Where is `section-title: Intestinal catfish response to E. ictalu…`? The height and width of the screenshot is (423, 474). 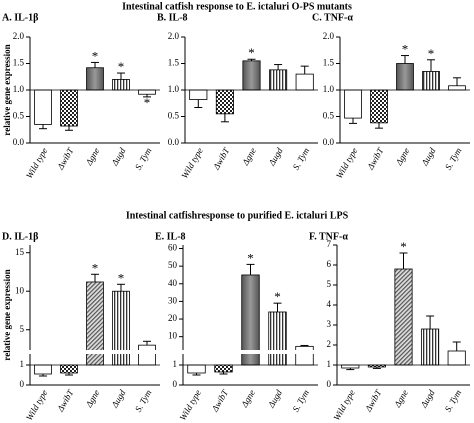 section-title: Intestinal catfish response to E. ictalu… is located at coordinates (237, 6).